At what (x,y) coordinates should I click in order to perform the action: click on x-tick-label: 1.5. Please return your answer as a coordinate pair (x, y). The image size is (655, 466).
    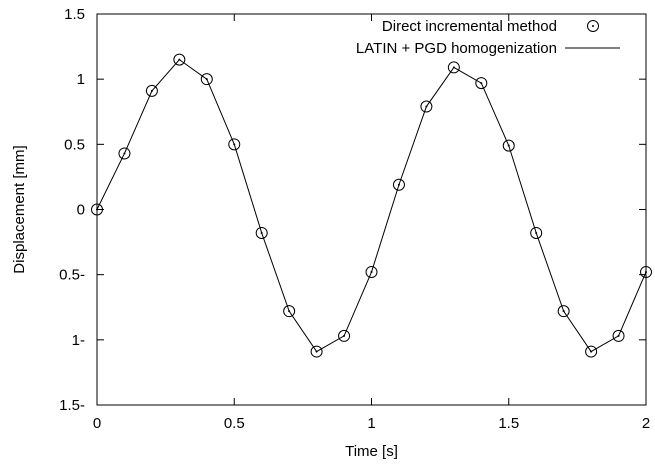
    Looking at the image, I should click on (508, 423).